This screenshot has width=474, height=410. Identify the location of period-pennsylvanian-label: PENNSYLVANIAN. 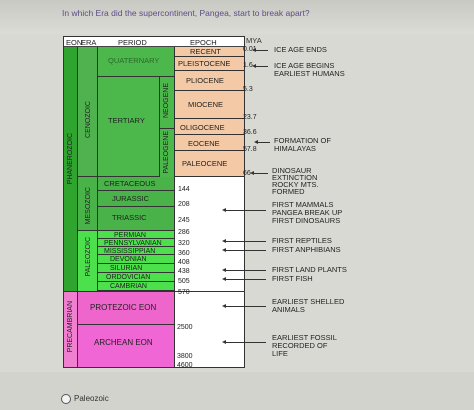
(133, 243).